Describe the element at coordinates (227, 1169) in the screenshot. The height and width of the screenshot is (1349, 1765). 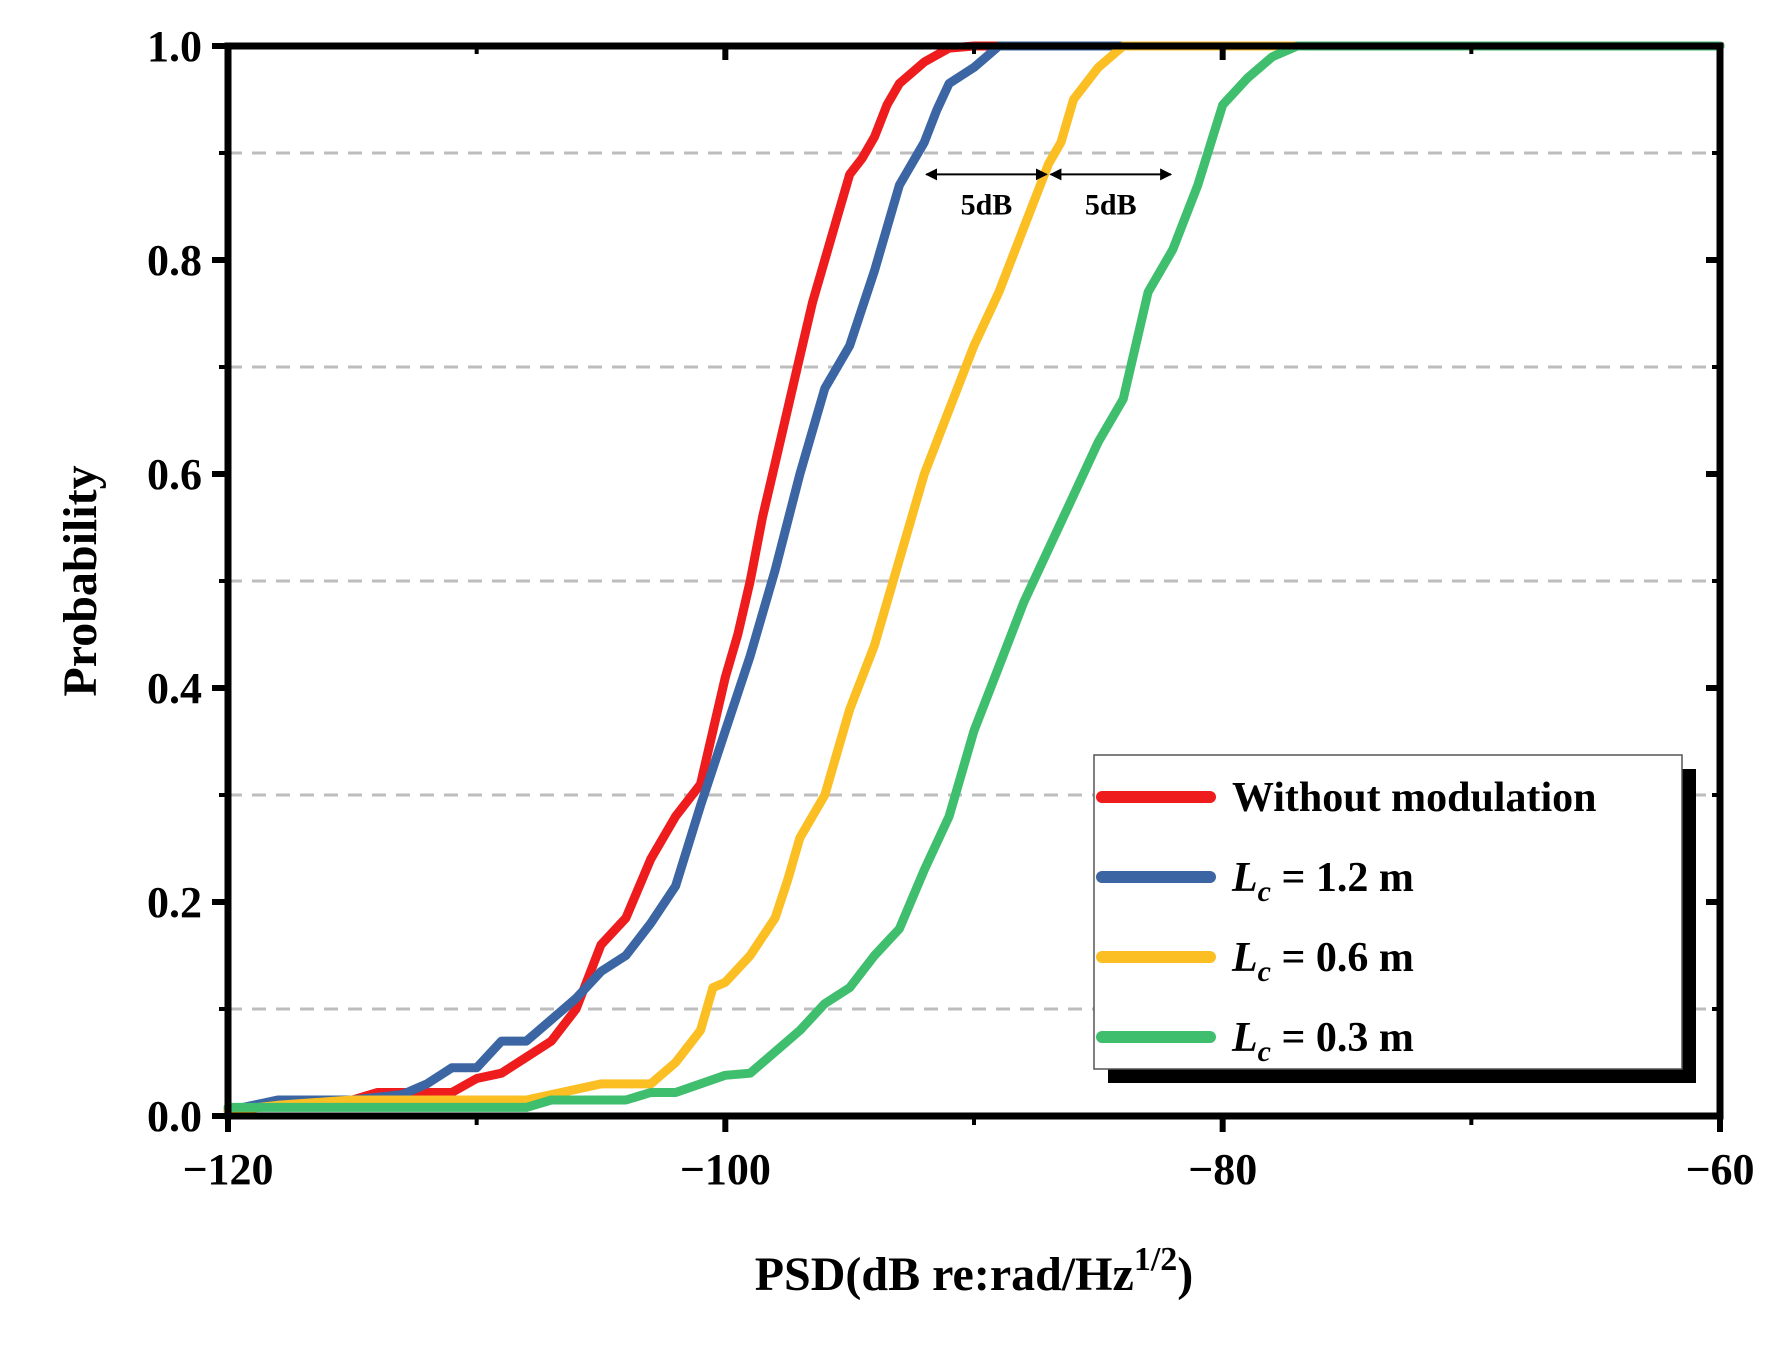
I see `x-tick-label-0: −120` at that location.